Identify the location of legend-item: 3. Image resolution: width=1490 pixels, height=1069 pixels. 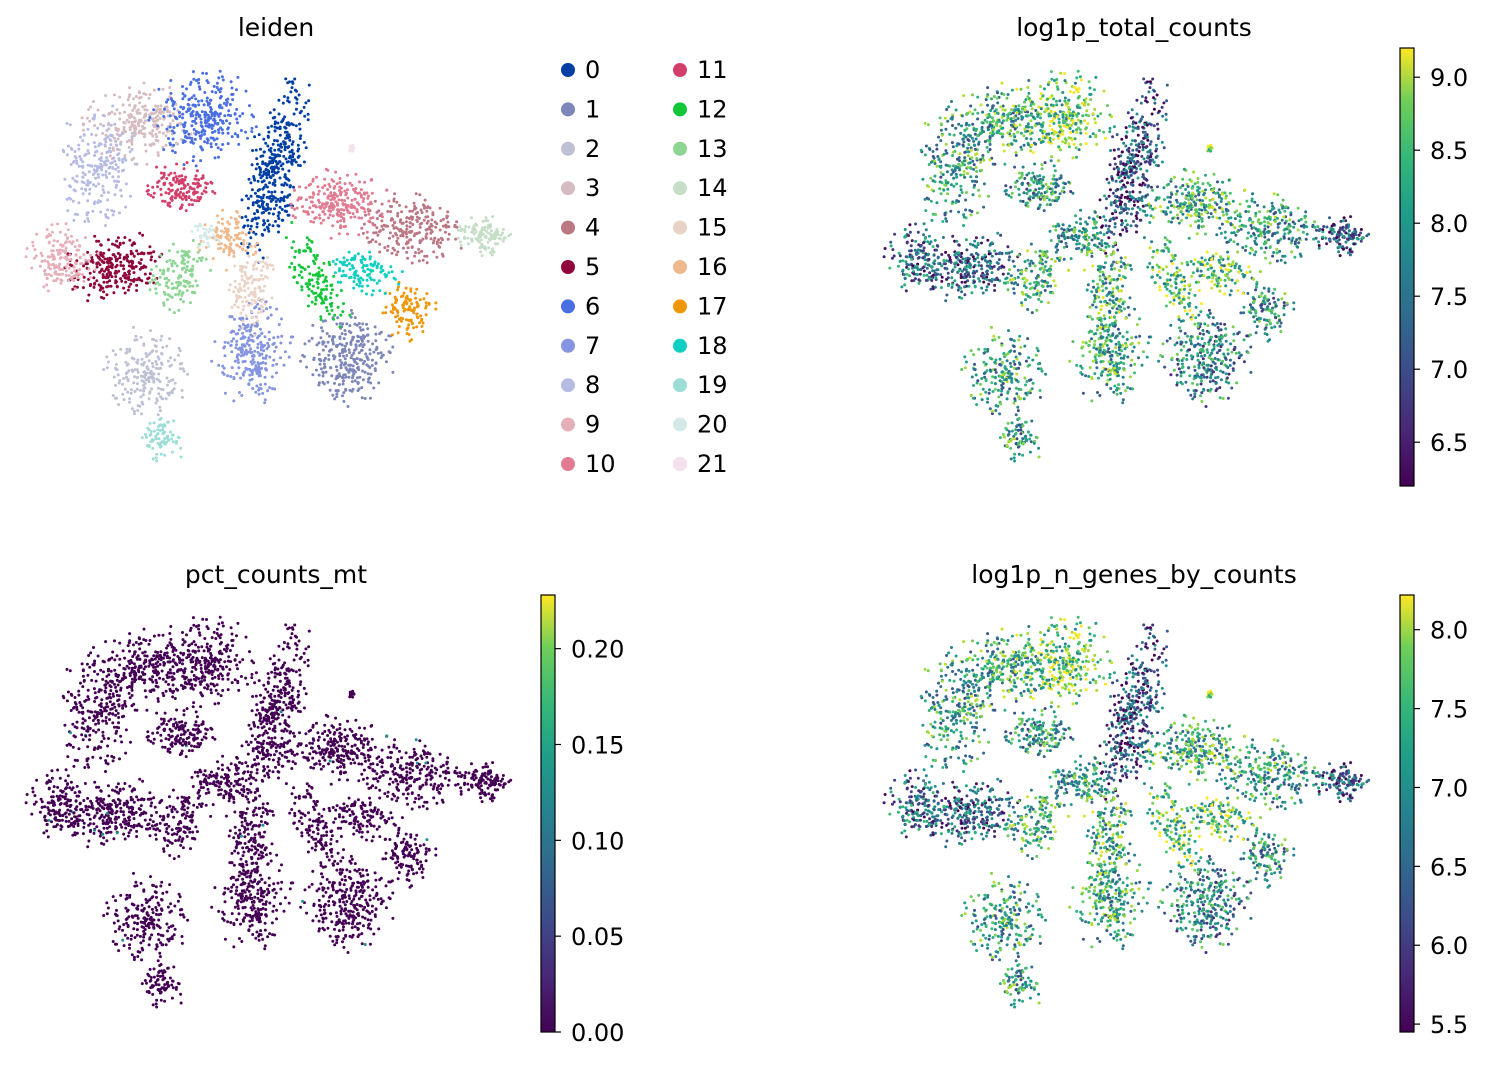
(580, 188).